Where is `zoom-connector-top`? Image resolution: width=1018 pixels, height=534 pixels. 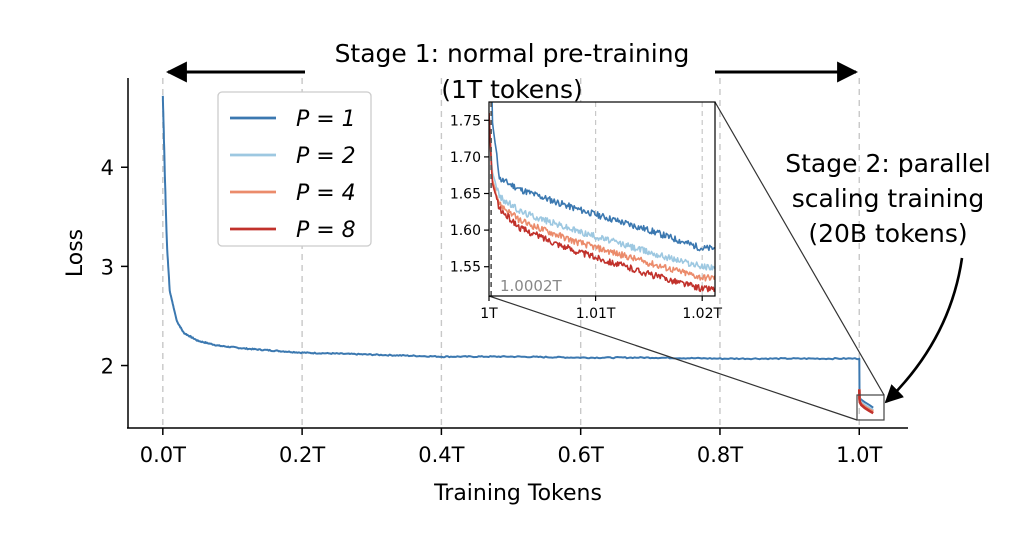
zoom-connector-top is located at coordinates (799, 248).